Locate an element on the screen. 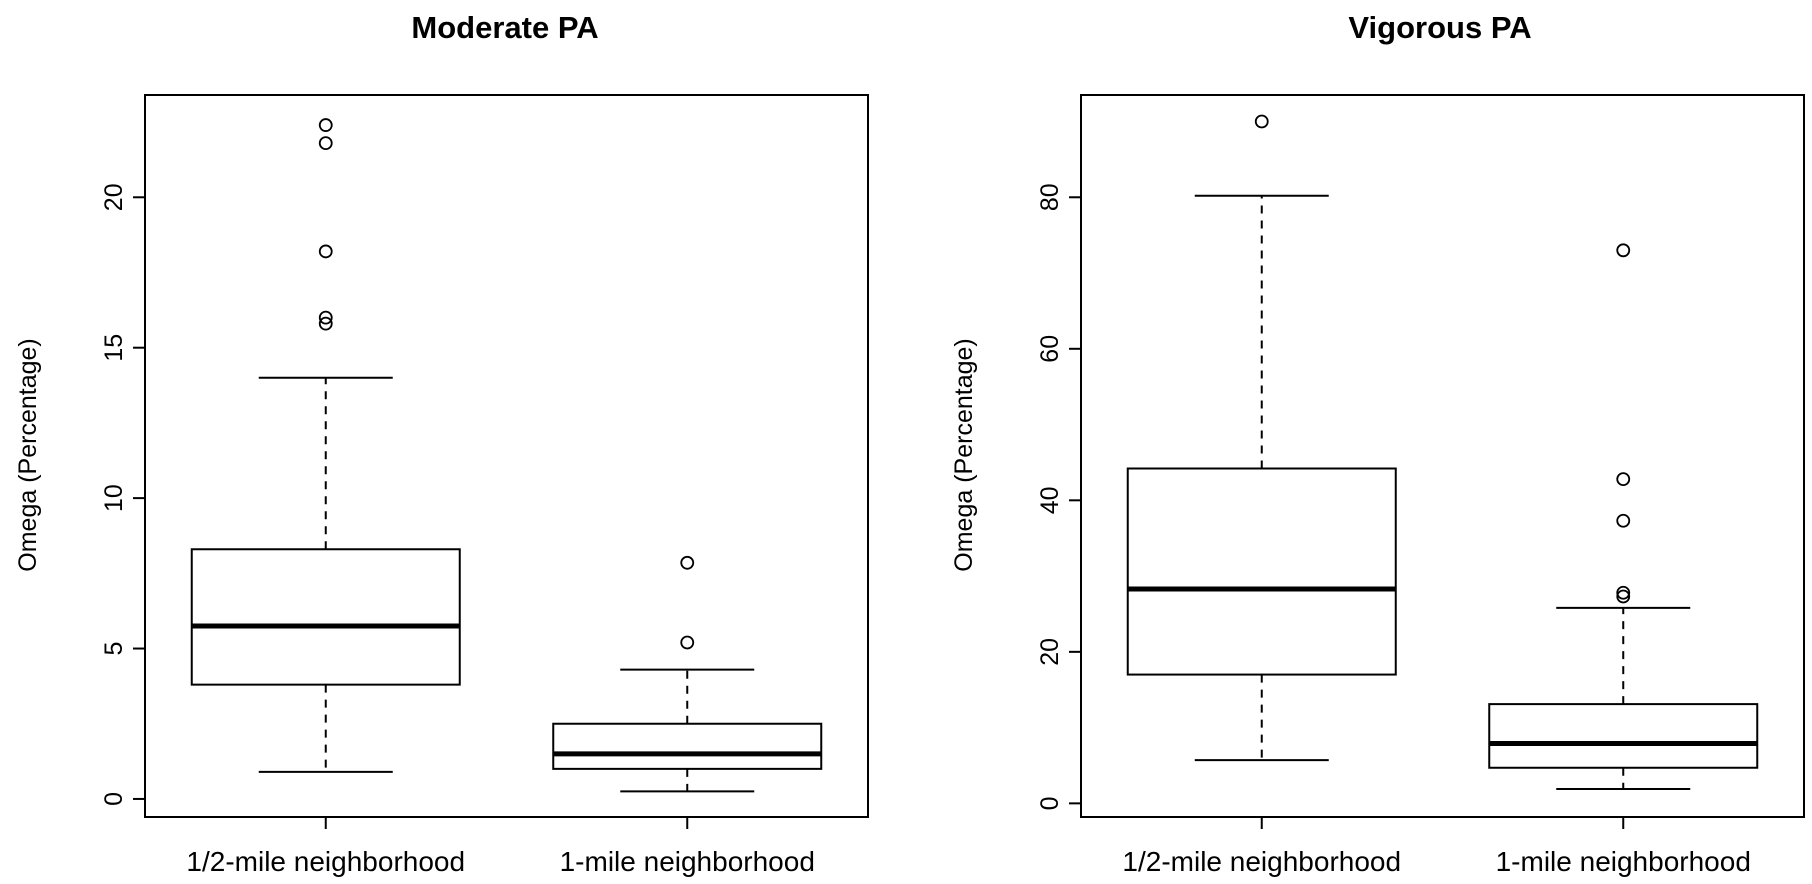 The image size is (1812, 884). y-axis: 0 20 40 60 80 is located at coordinates (1058, 496).